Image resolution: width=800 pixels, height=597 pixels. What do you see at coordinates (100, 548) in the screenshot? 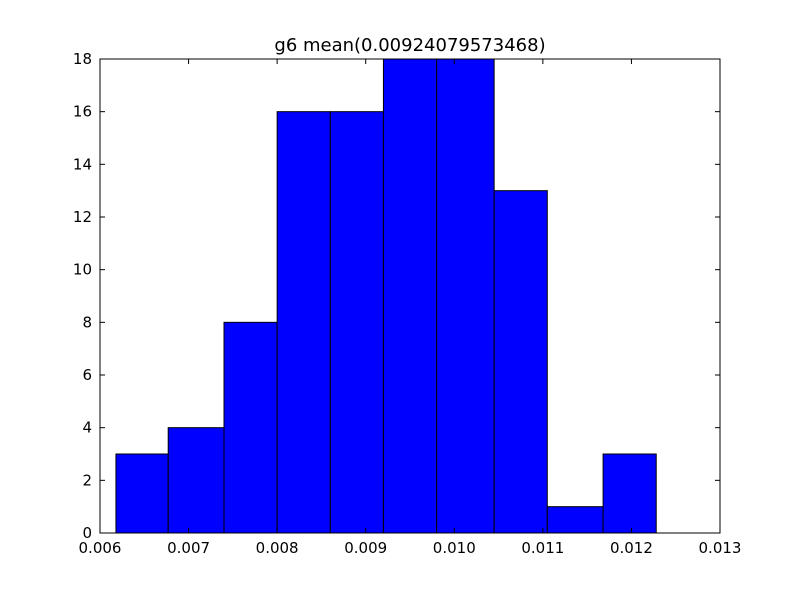
I see `x-tick-label: 0.006` at bounding box center [100, 548].